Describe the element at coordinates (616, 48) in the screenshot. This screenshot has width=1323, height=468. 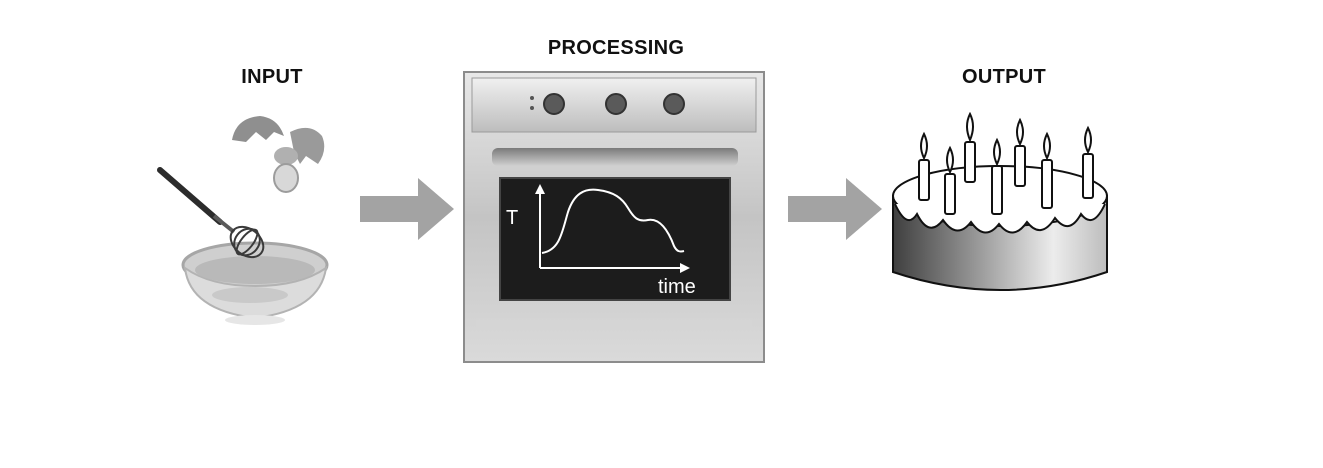
I see `processing-label: PROCESSING` at that location.